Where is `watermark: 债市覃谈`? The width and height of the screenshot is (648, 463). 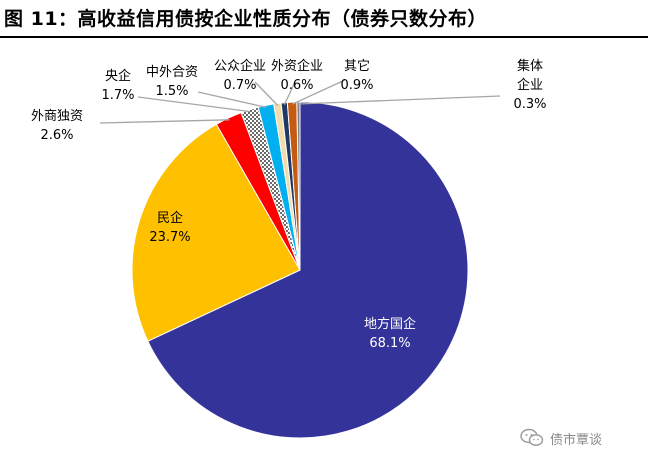
watermark: 债市覃谈 is located at coordinates (561, 438).